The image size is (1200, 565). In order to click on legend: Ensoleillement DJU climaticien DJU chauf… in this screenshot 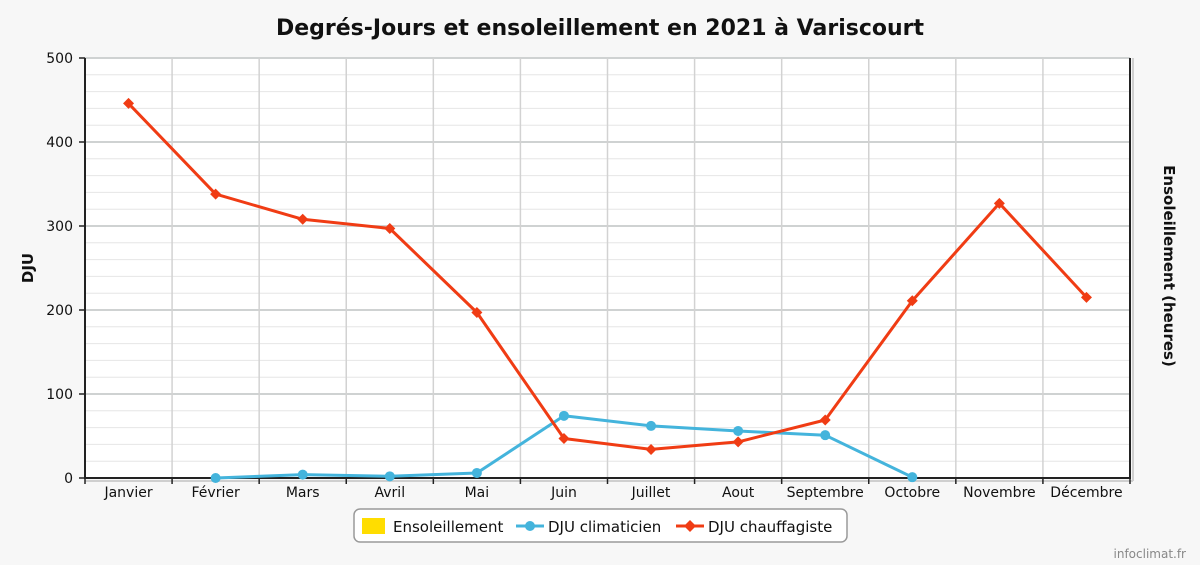, I will do `click(600, 525)`.